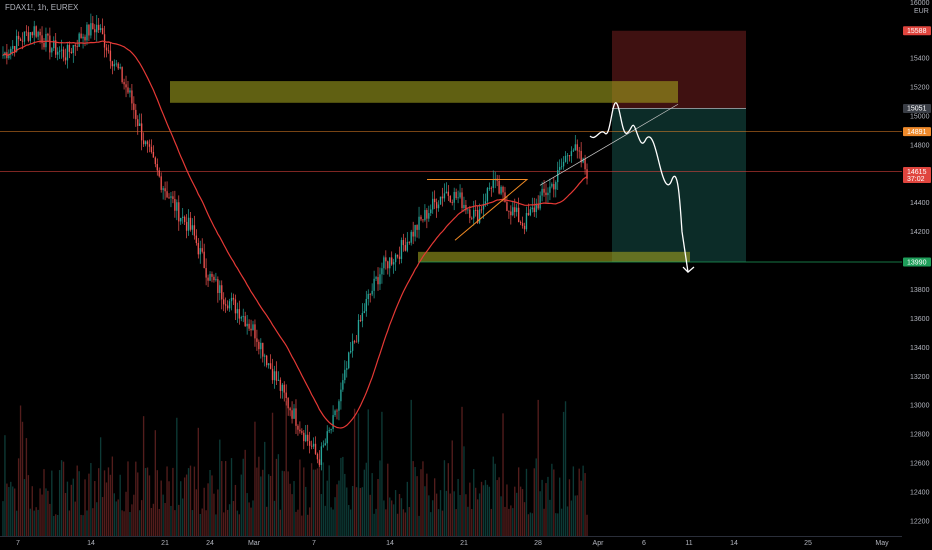 The width and height of the screenshot is (932, 550). Describe the element at coordinates (599, 543) in the screenshot. I see `time-tick-label: Apr` at that location.